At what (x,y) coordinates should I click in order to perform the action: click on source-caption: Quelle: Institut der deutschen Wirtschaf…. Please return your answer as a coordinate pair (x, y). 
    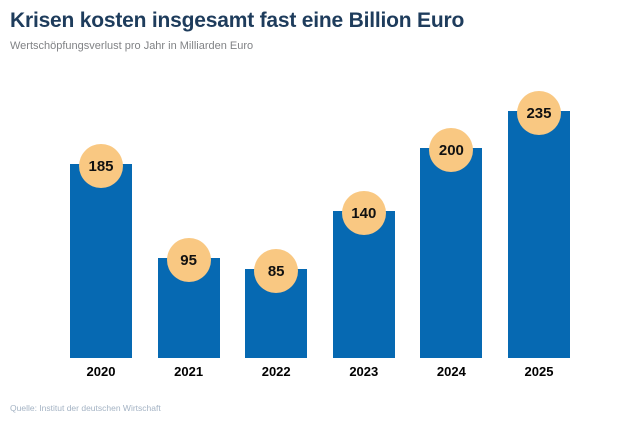
    Looking at the image, I should click on (85, 408).